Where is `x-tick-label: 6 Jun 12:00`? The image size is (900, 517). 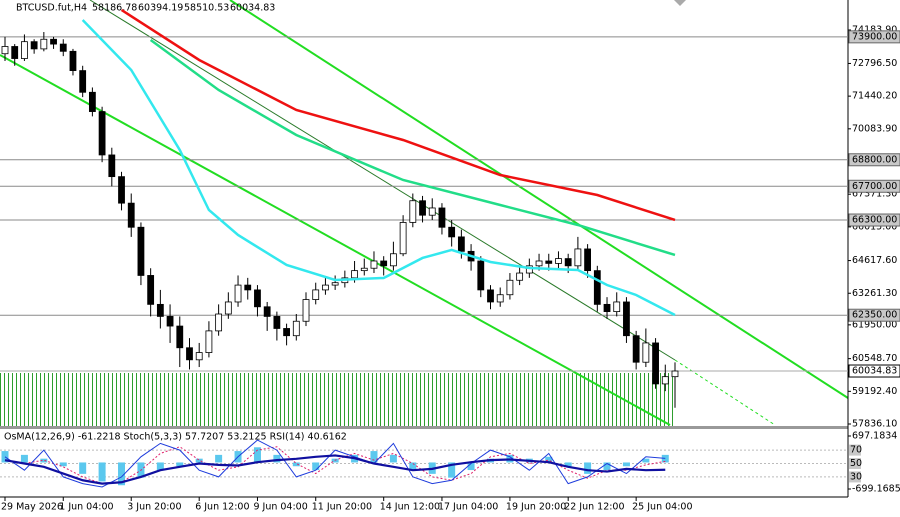 x-tick-label: 6 Jun 12:00 is located at coordinates (222, 507).